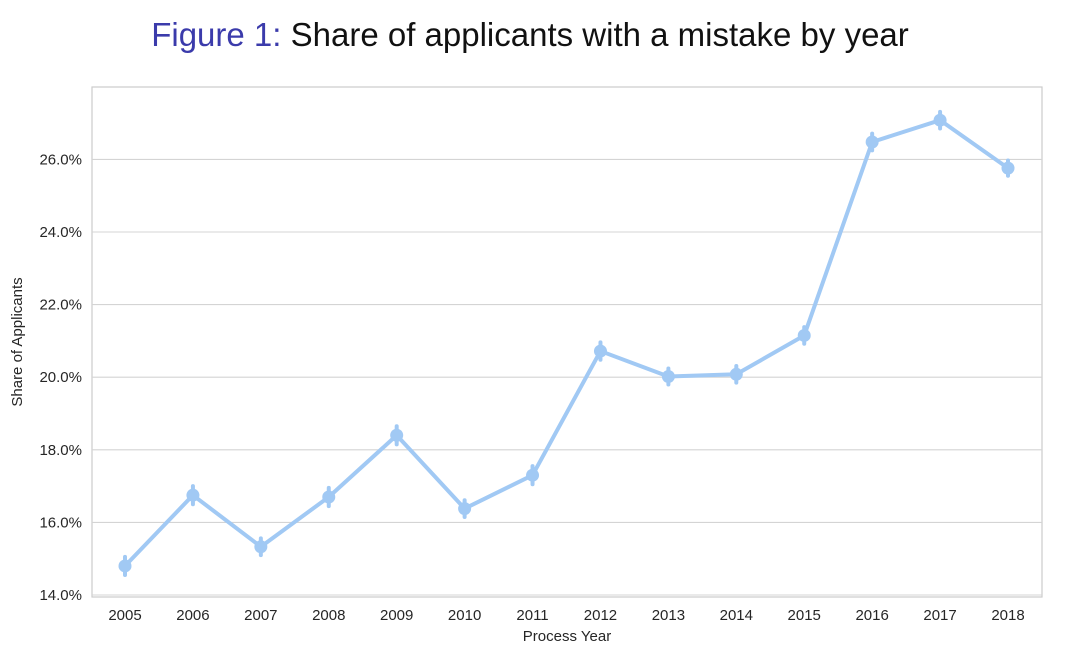  What do you see at coordinates (216, 34) in the screenshot?
I see `figure-number: Figure 1:` at bounding box center [216, 34].